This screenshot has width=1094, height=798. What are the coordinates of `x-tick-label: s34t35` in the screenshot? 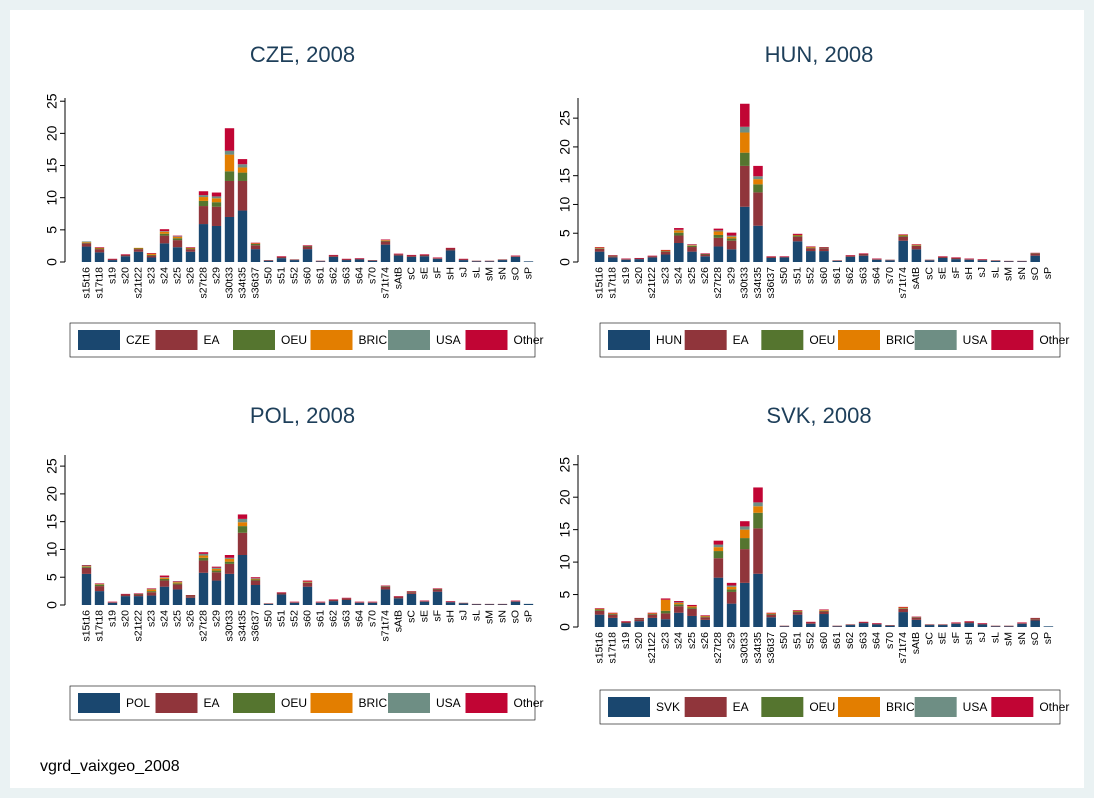 It's located at (242, 626).